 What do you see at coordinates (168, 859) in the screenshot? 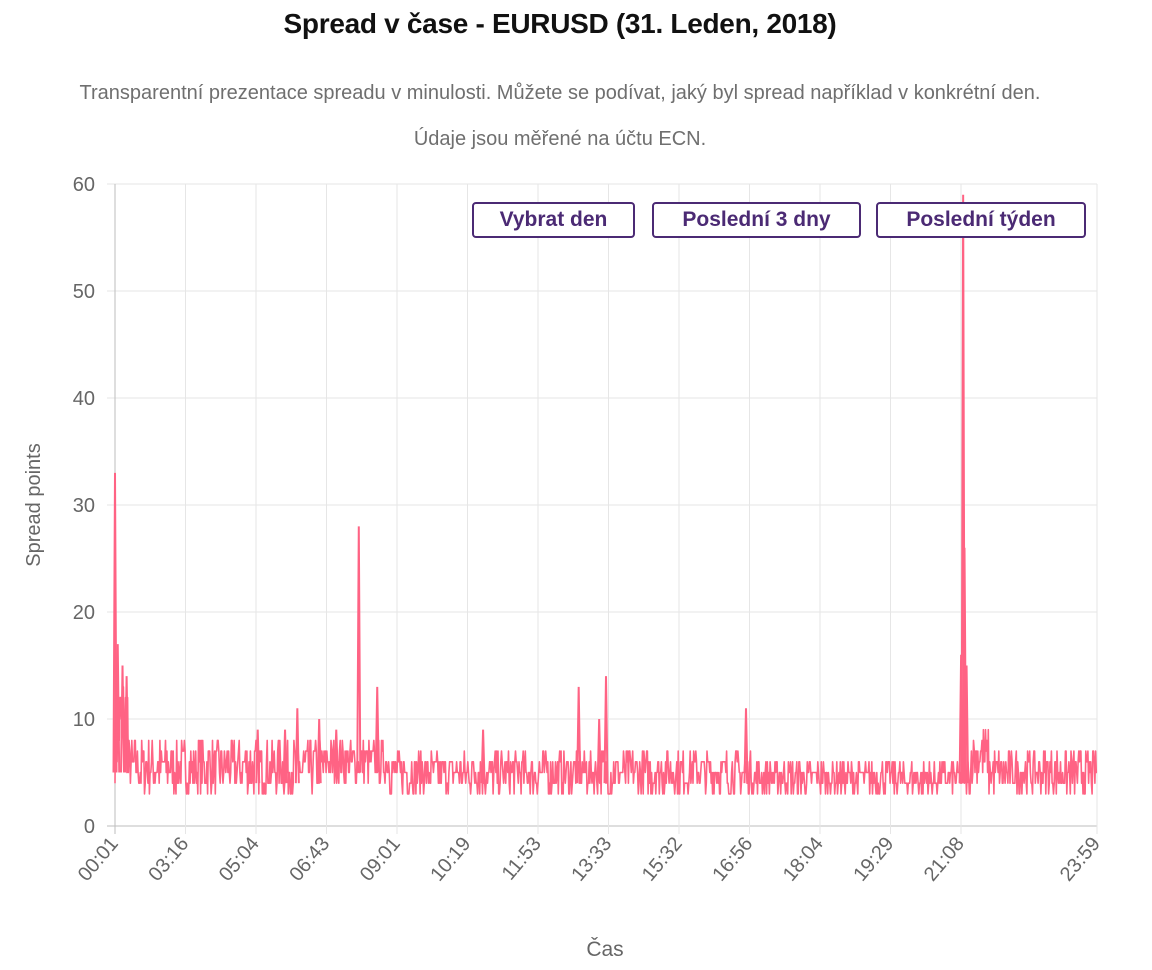
I see `x-tick-label: 03:16` at bounding box center [168, 859].